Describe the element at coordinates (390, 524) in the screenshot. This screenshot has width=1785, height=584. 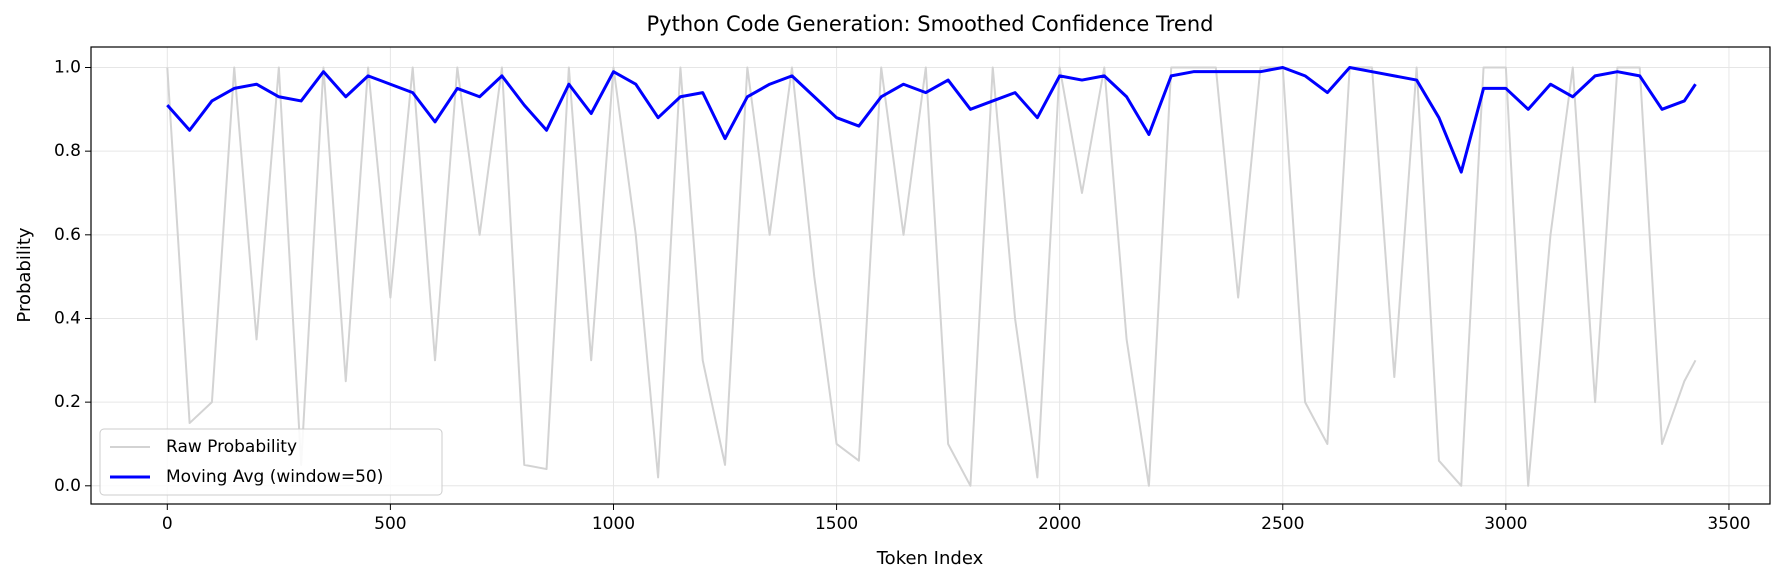
I see `x-tick-label: 500` at that location.